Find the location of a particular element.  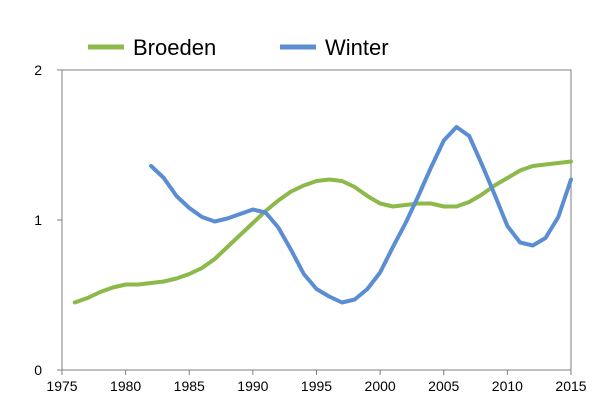

x-tick-label: 1995 is located at coordinates (316, 386).